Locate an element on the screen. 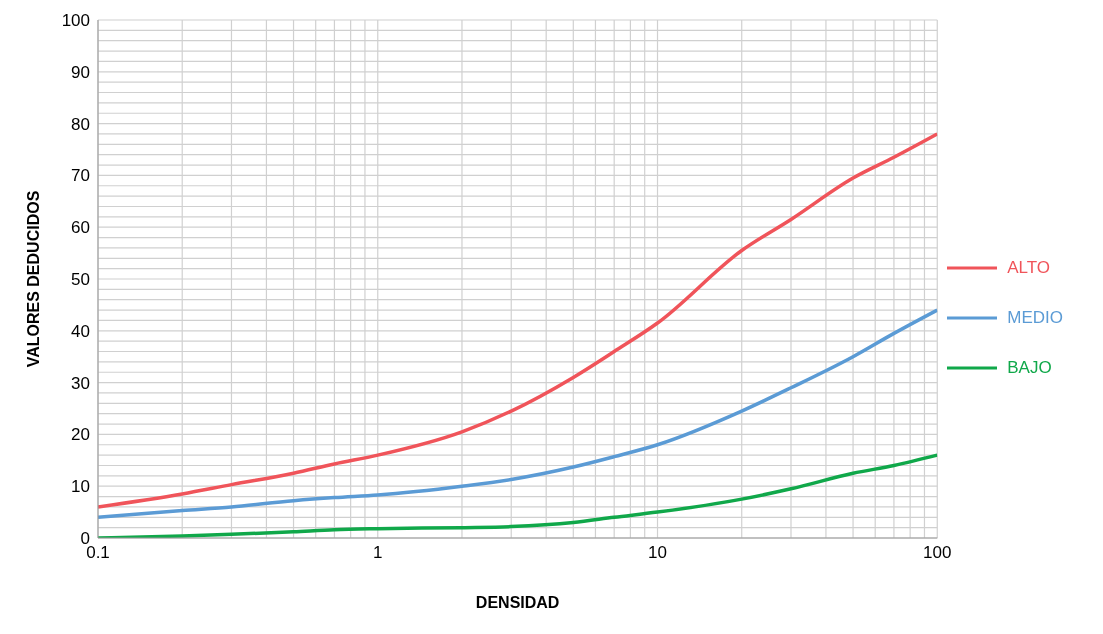 This screenshot has height=634, width=1103. y-tick-label: 50 is located at coordinates (80, 280).